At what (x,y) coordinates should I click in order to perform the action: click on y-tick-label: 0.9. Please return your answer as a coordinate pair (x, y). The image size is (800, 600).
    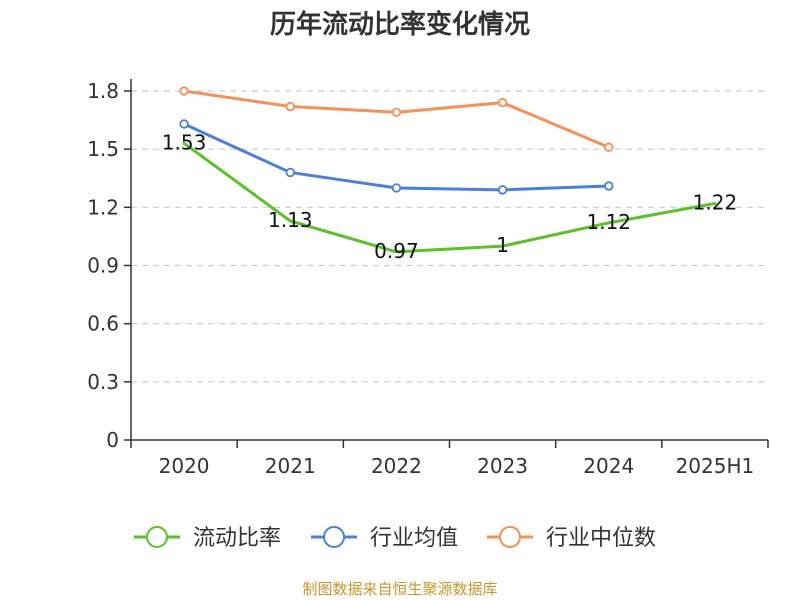
    Looking at the image, I should click on (103, 266).